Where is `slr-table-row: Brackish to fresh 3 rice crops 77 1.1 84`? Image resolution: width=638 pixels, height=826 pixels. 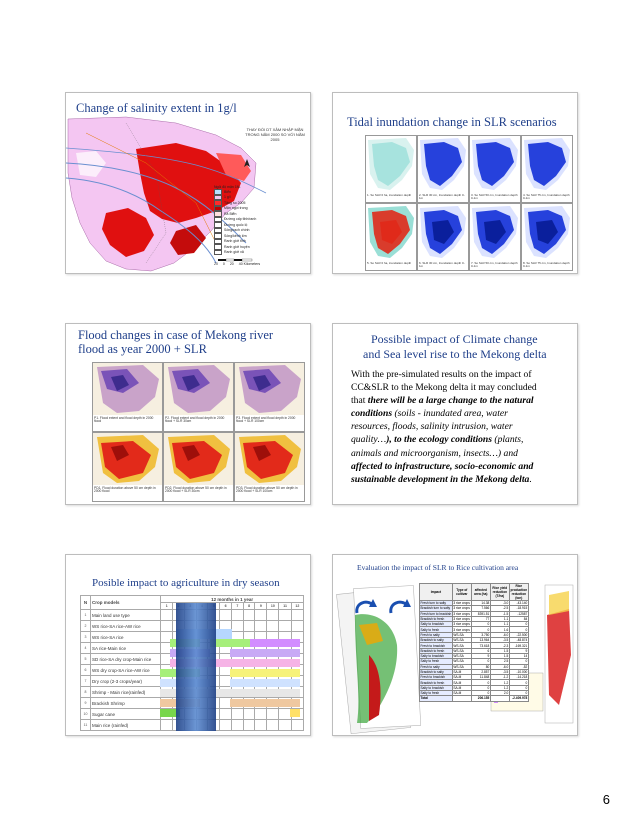
slr-table-row: Brackish to fresh 3 rice crops 77 1.1 84 is located at coordinates (474, 619).